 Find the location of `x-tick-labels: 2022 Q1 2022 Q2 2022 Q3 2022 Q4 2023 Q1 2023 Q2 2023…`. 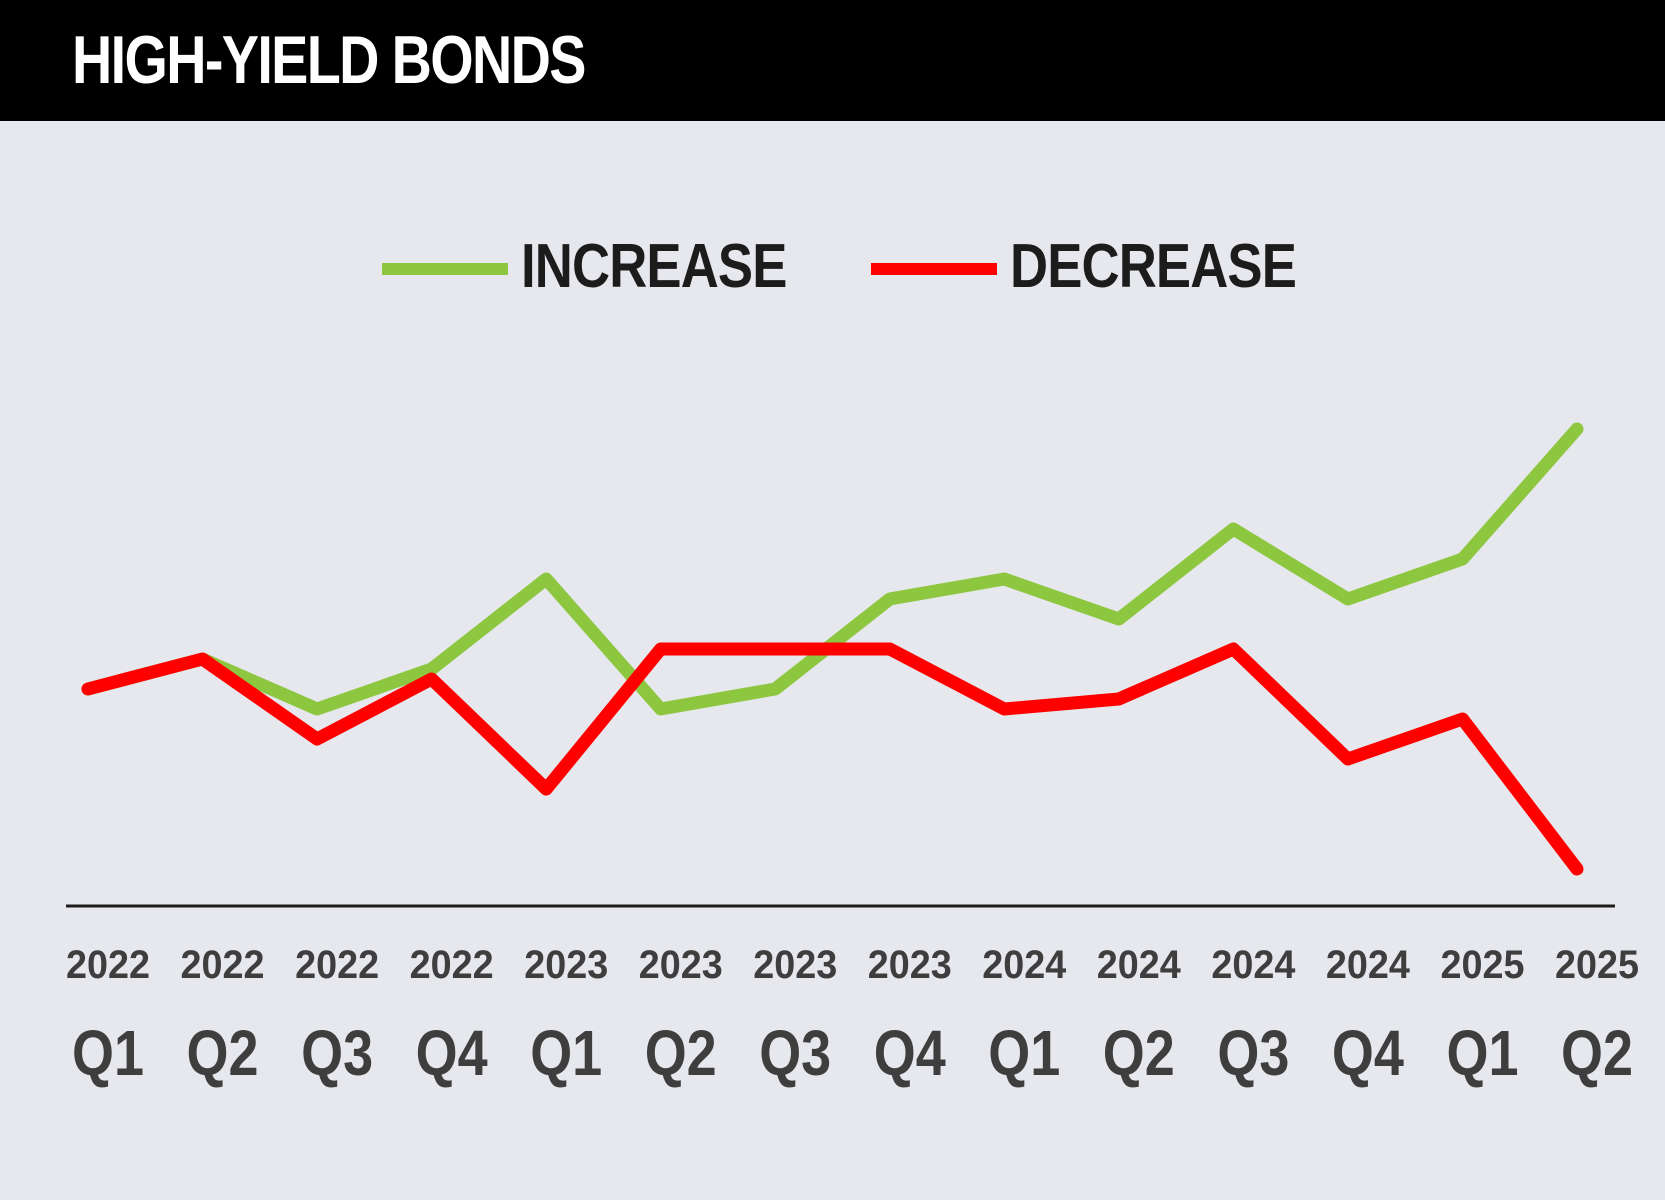

x-tick-labels: 2022 Q1 2022 Q2 2022 Q3 2022 Q4 2023 Q1 2023 Q2 2023… is located at coordinates (852, 1016).